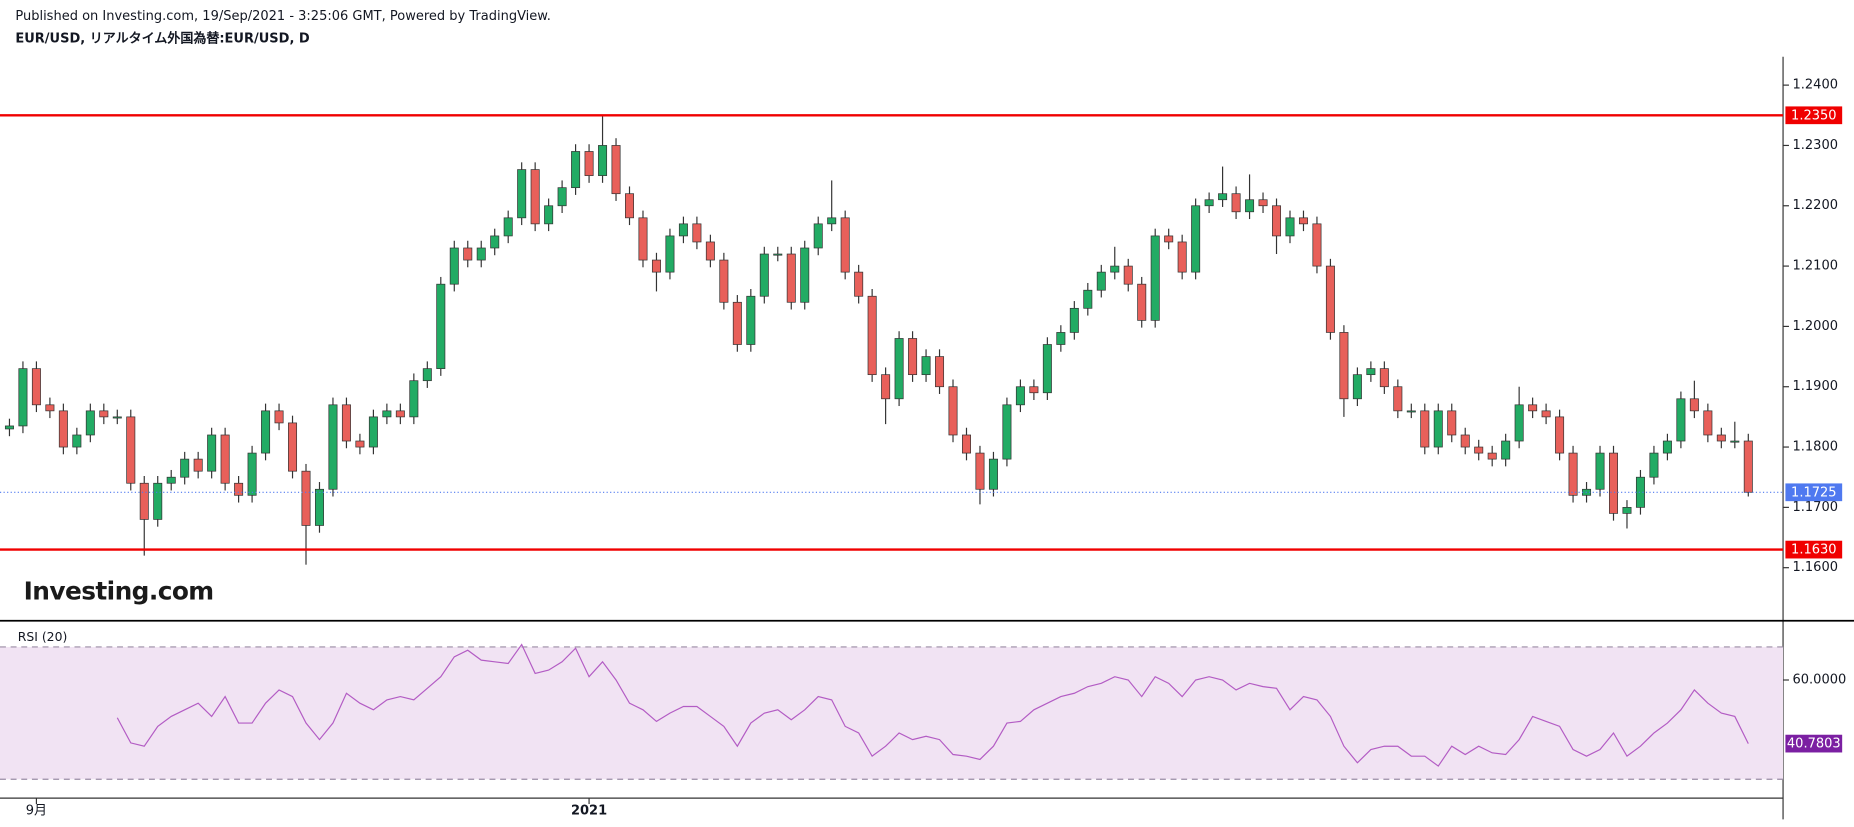  What do you see at coordinates (589, 811) in the screenshot?
I see `x-tick-label: 2021` at bounding box center [589, 811].